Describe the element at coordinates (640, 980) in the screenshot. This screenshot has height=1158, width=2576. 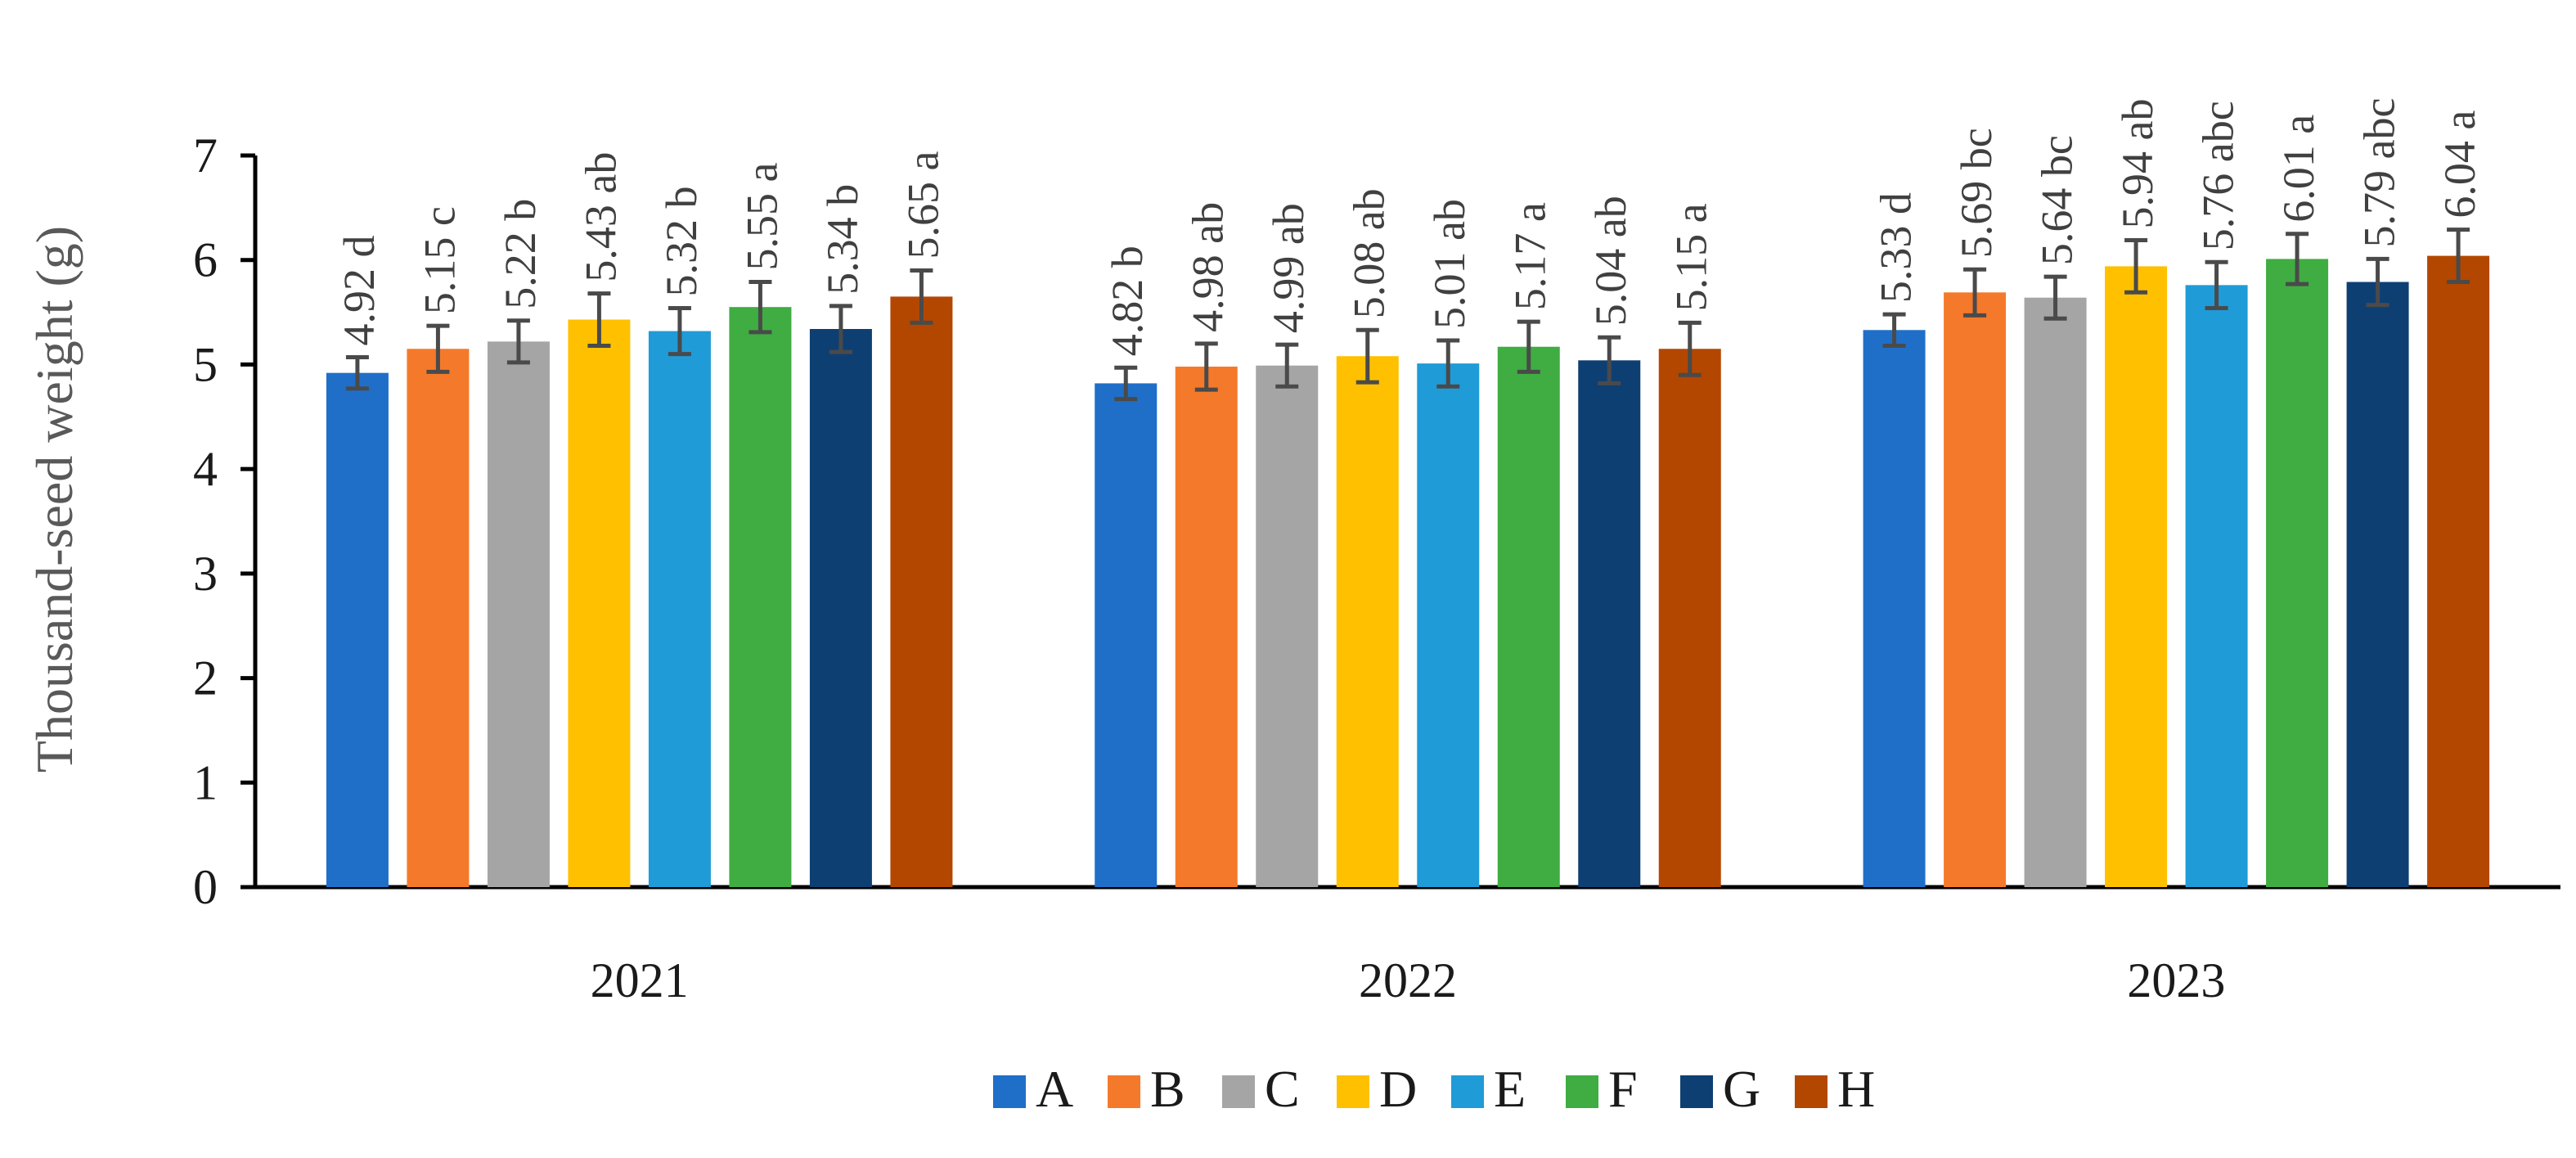
I see `x-category-label: 2021` at that location.